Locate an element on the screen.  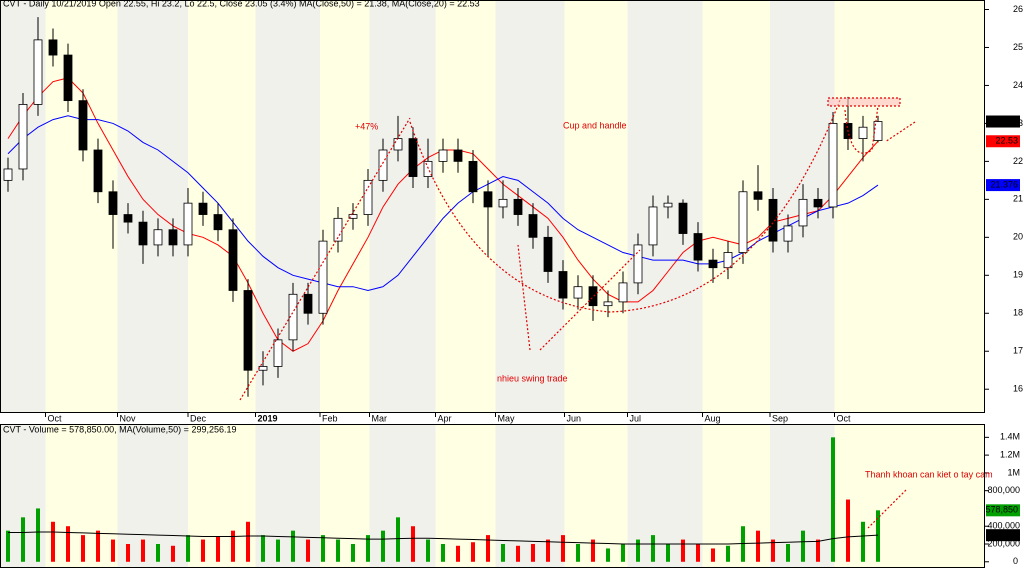
x-tick-label: Dec is located at coordinates (198, 418).